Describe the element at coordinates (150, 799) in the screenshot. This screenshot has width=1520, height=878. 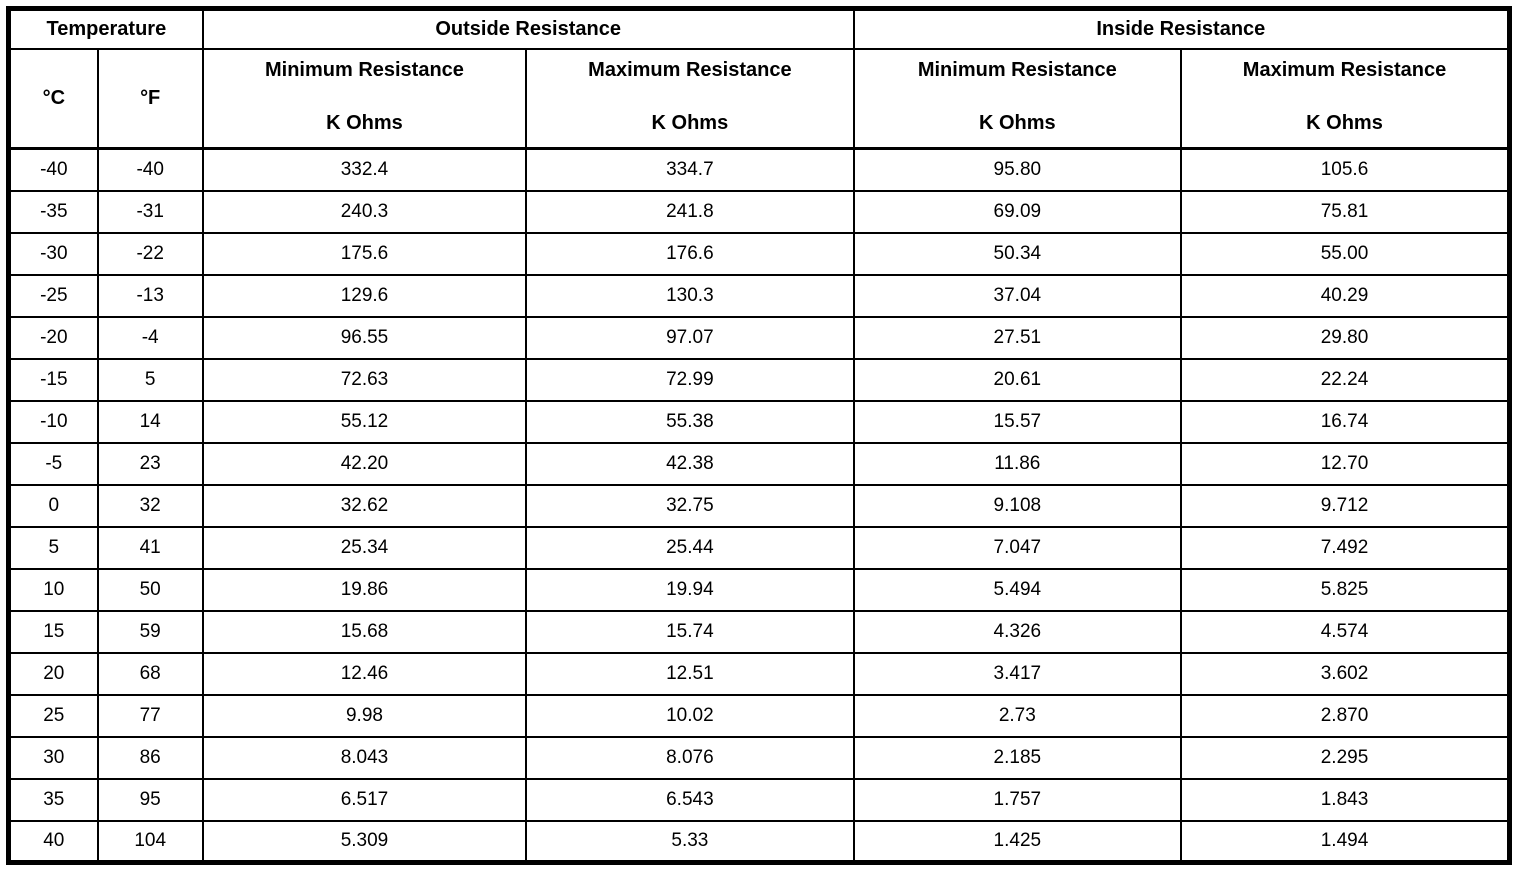
I see `cell-temp-f: 95` at that location.